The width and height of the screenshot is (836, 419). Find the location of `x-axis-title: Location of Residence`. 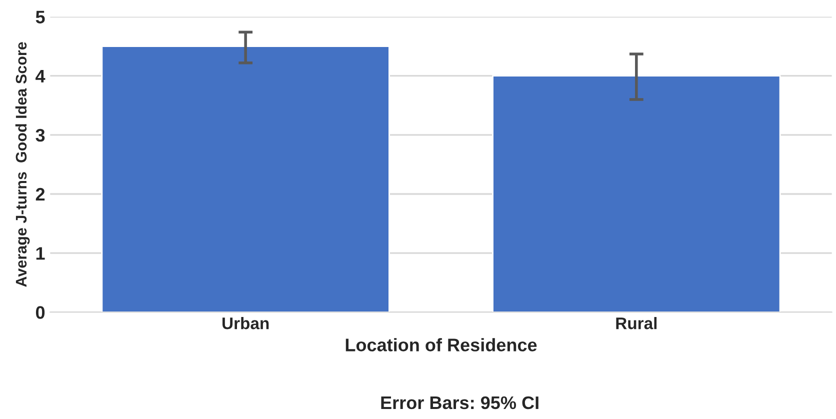

x-axis-title: Location of Residence is located at coordinates (441, 345).